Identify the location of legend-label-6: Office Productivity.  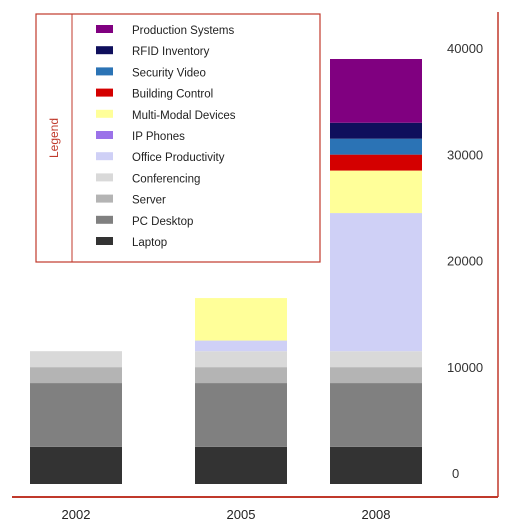
(178, 158).